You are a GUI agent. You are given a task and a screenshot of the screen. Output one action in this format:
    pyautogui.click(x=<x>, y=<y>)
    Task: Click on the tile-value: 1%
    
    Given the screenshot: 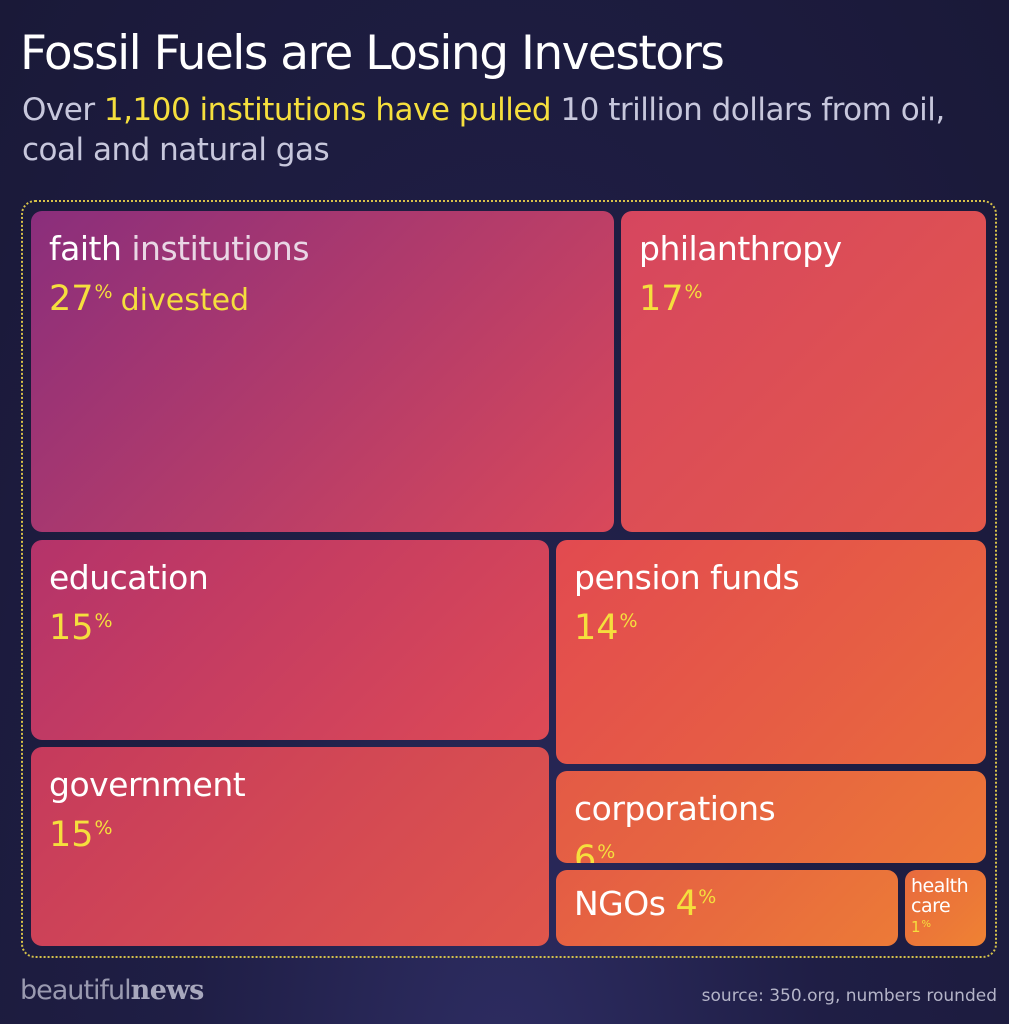 What is the action you would take?
    pyautogui.click(x=921, y=927)
    